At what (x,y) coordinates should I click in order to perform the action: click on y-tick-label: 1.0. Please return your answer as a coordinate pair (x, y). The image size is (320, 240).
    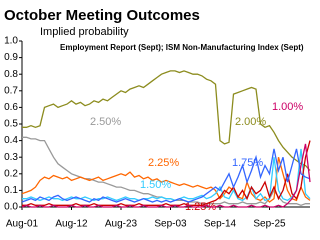
    Looking at the image, I should click on (11, 41).